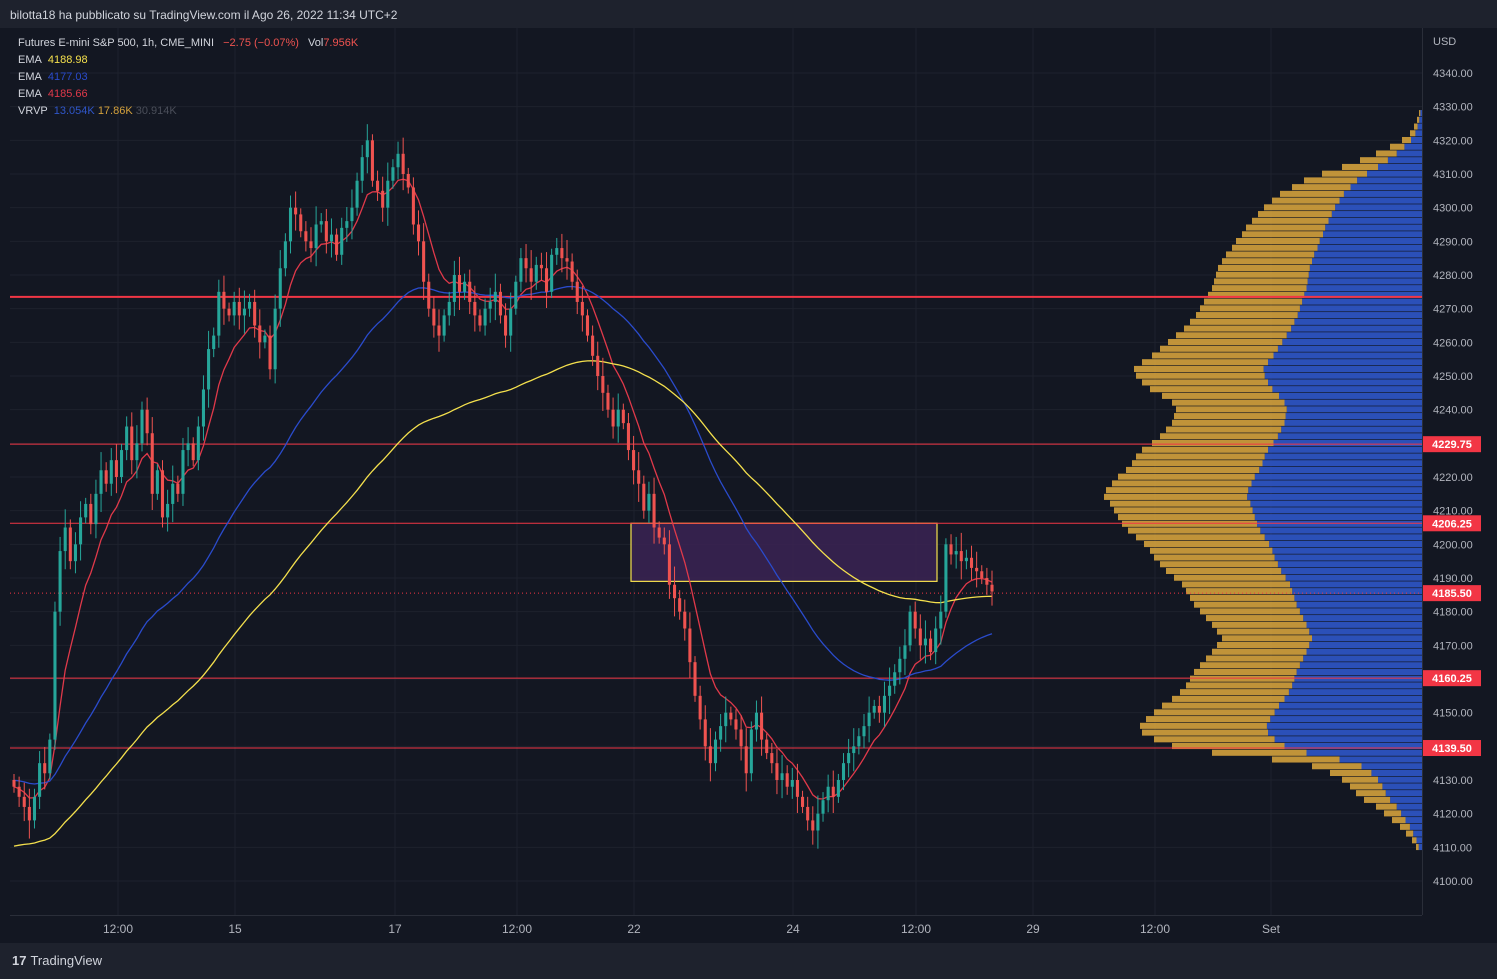 The height and width of the screenshot is (979, 1497). Describe the element at coordinates (33, 111) in the screenshot. I see `vrvp-label: VRVP` at that location.